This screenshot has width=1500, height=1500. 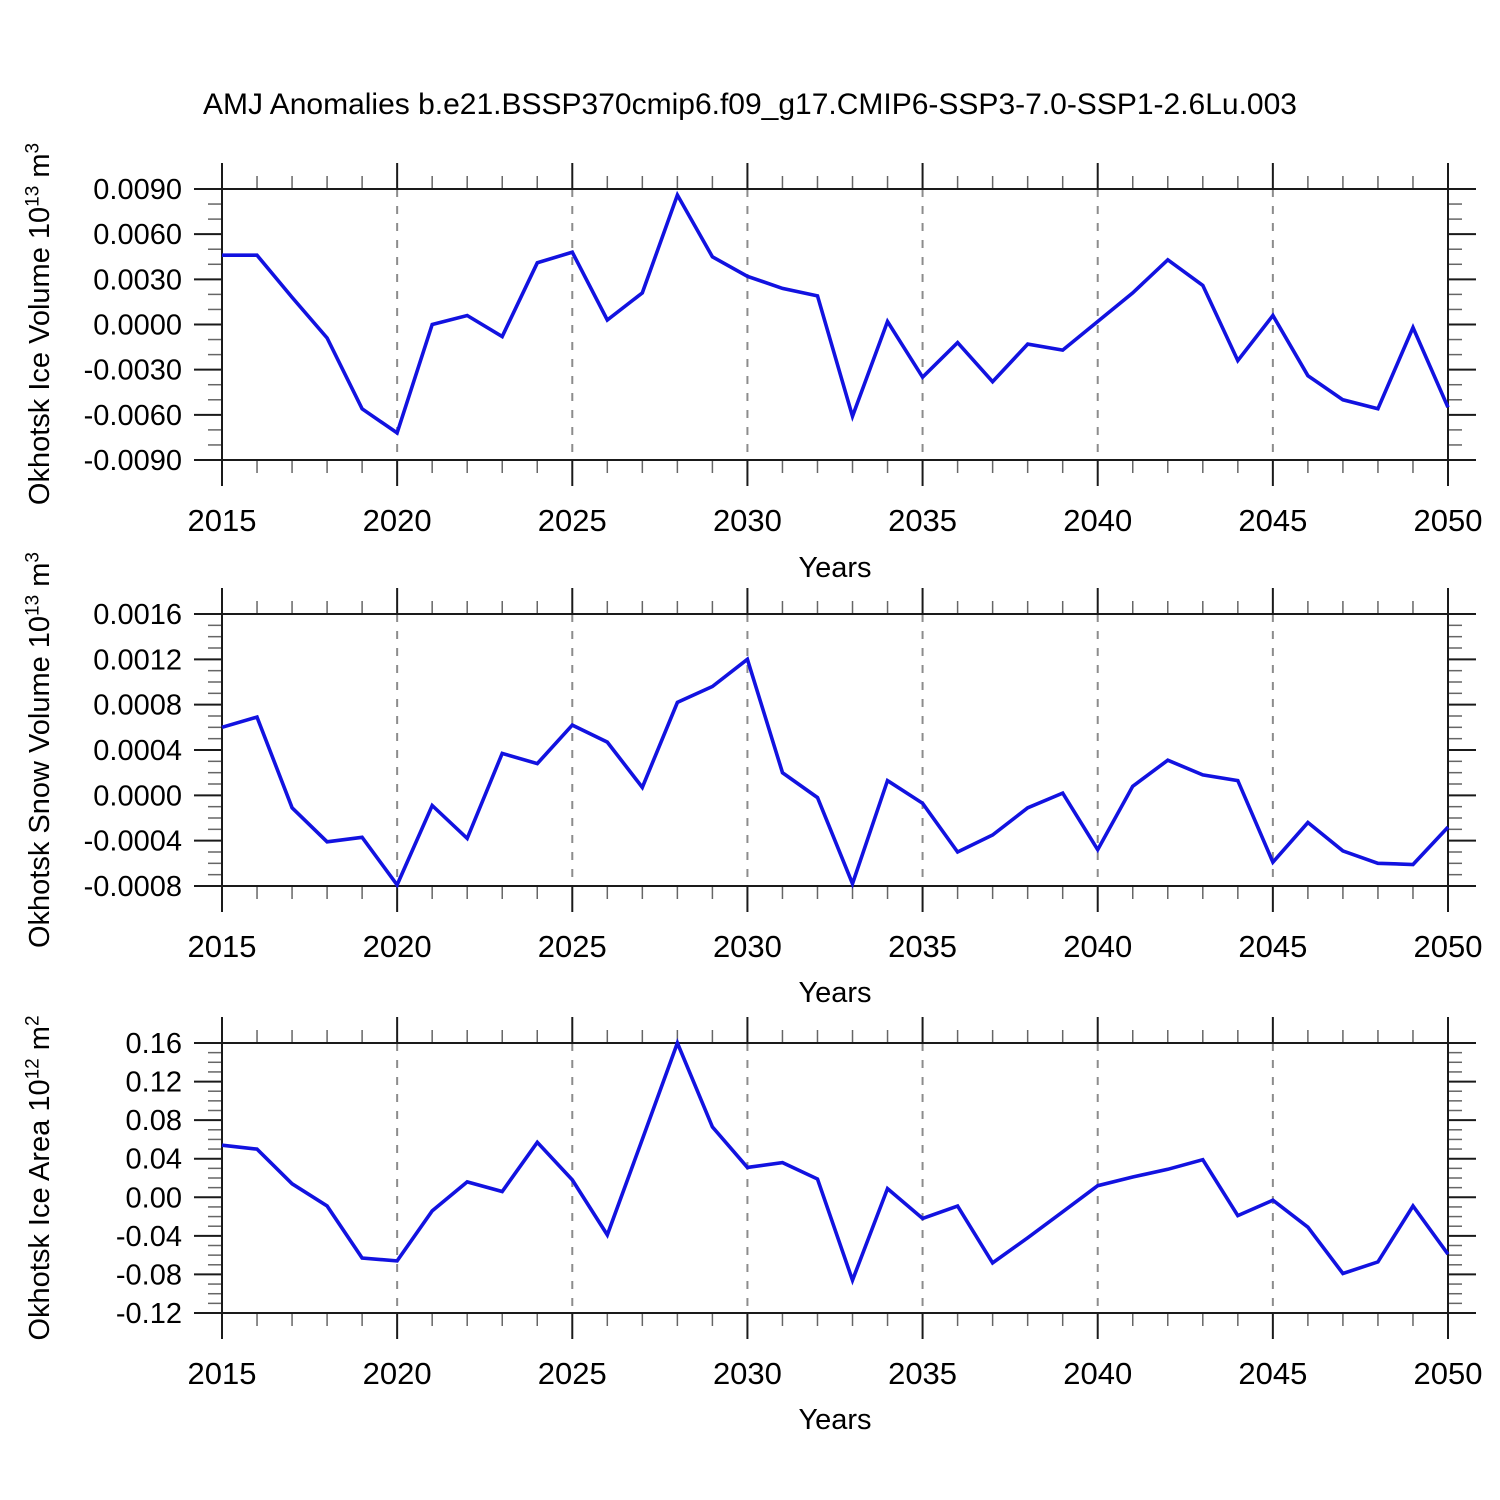 I want to click on svg-text: 0.00, so click(x=154, y=1198).